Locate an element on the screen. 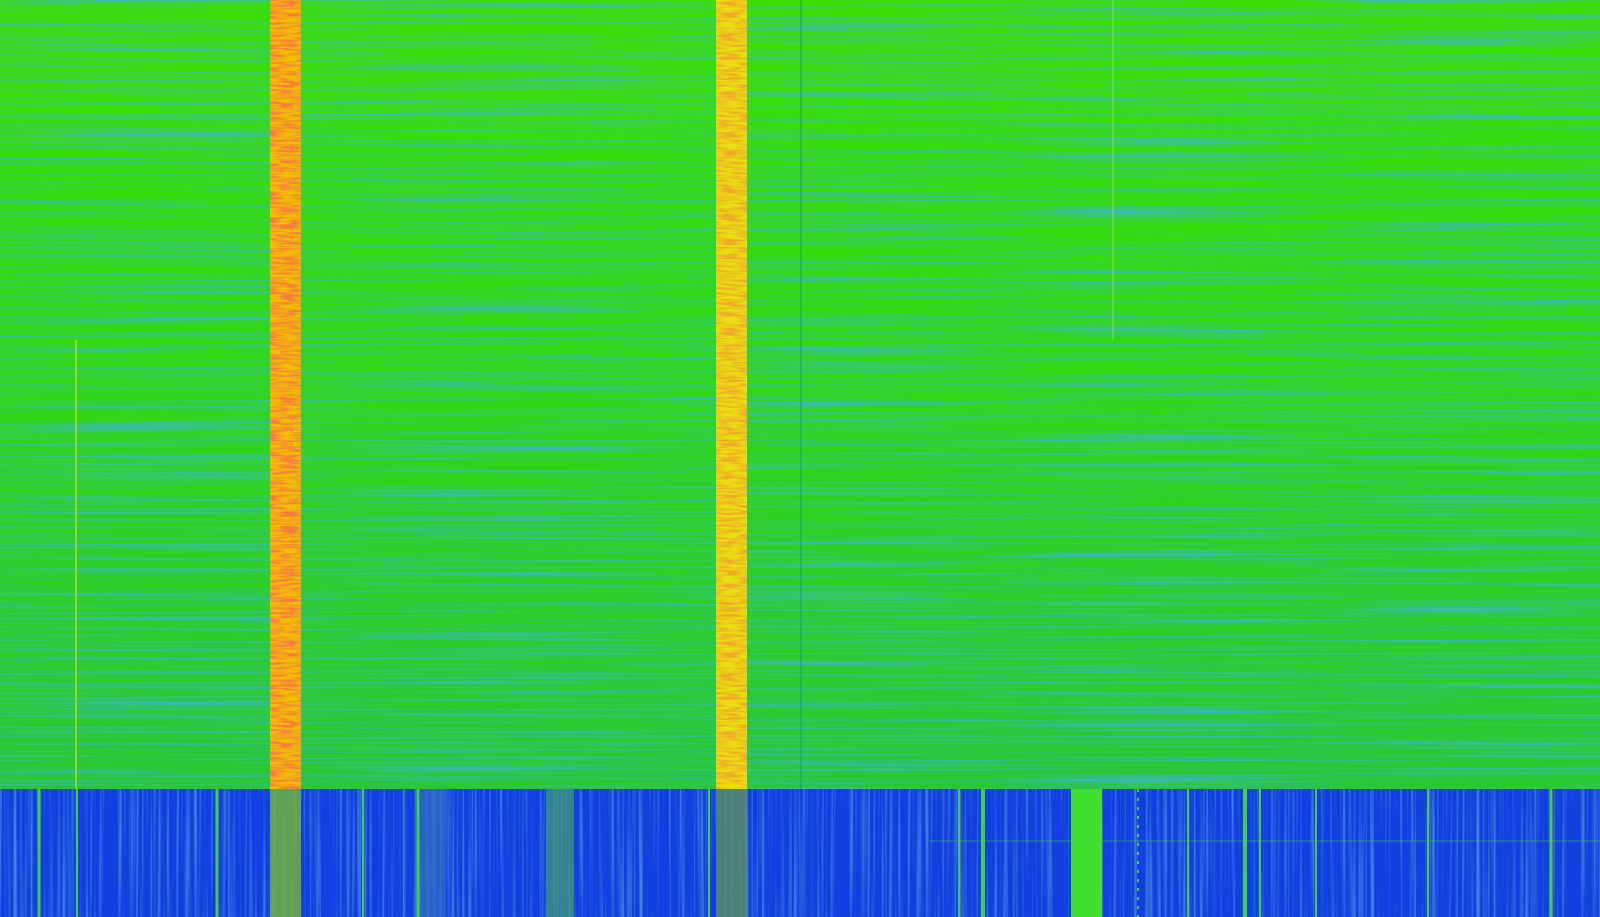  vertical-noise is located at coordinates (800, 853).